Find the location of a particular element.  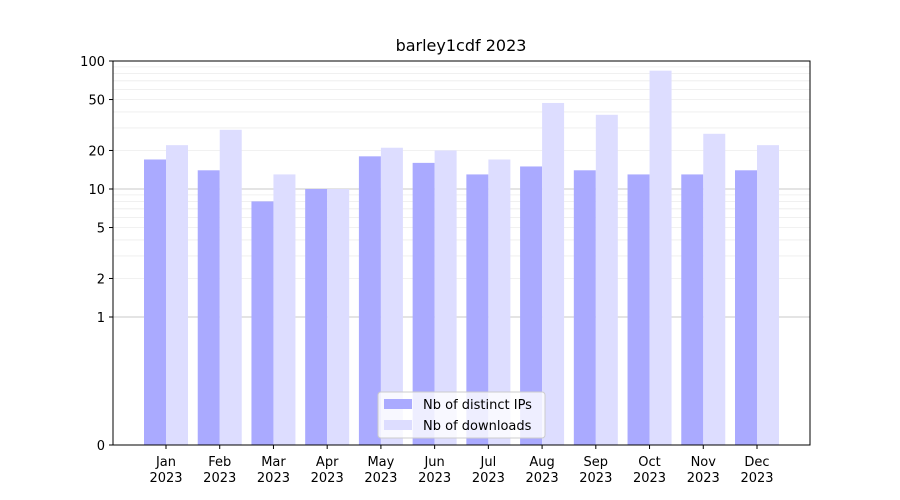

bar-downloads-feb is located at coordinates (230, 287).